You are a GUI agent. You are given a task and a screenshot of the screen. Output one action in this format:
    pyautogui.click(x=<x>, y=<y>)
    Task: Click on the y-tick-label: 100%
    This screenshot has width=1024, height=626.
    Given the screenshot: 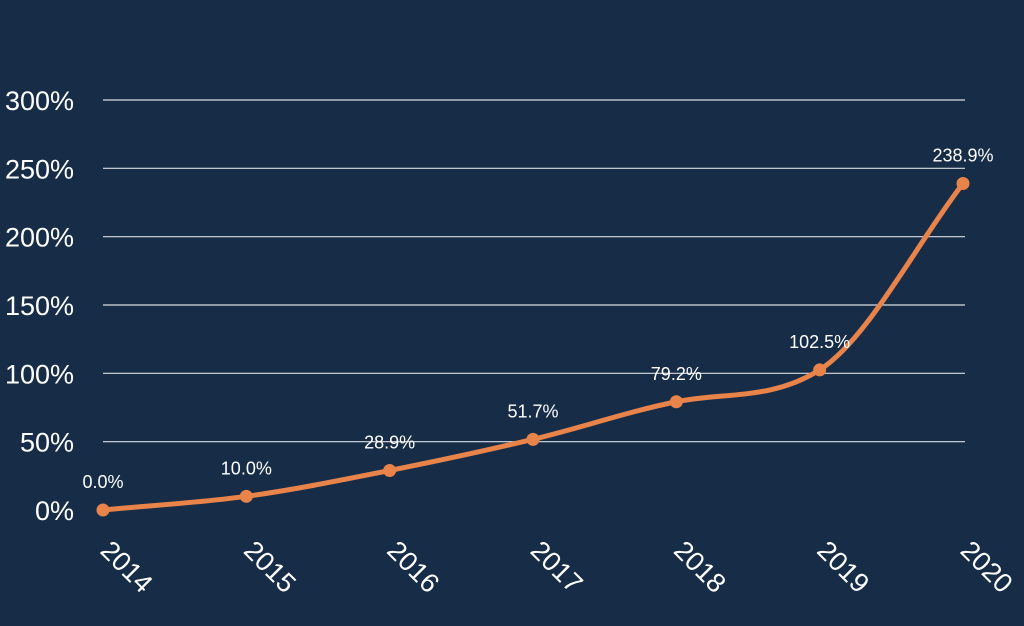 What is the action you would take?
    pyautogui.click(x=39, y=374)
    